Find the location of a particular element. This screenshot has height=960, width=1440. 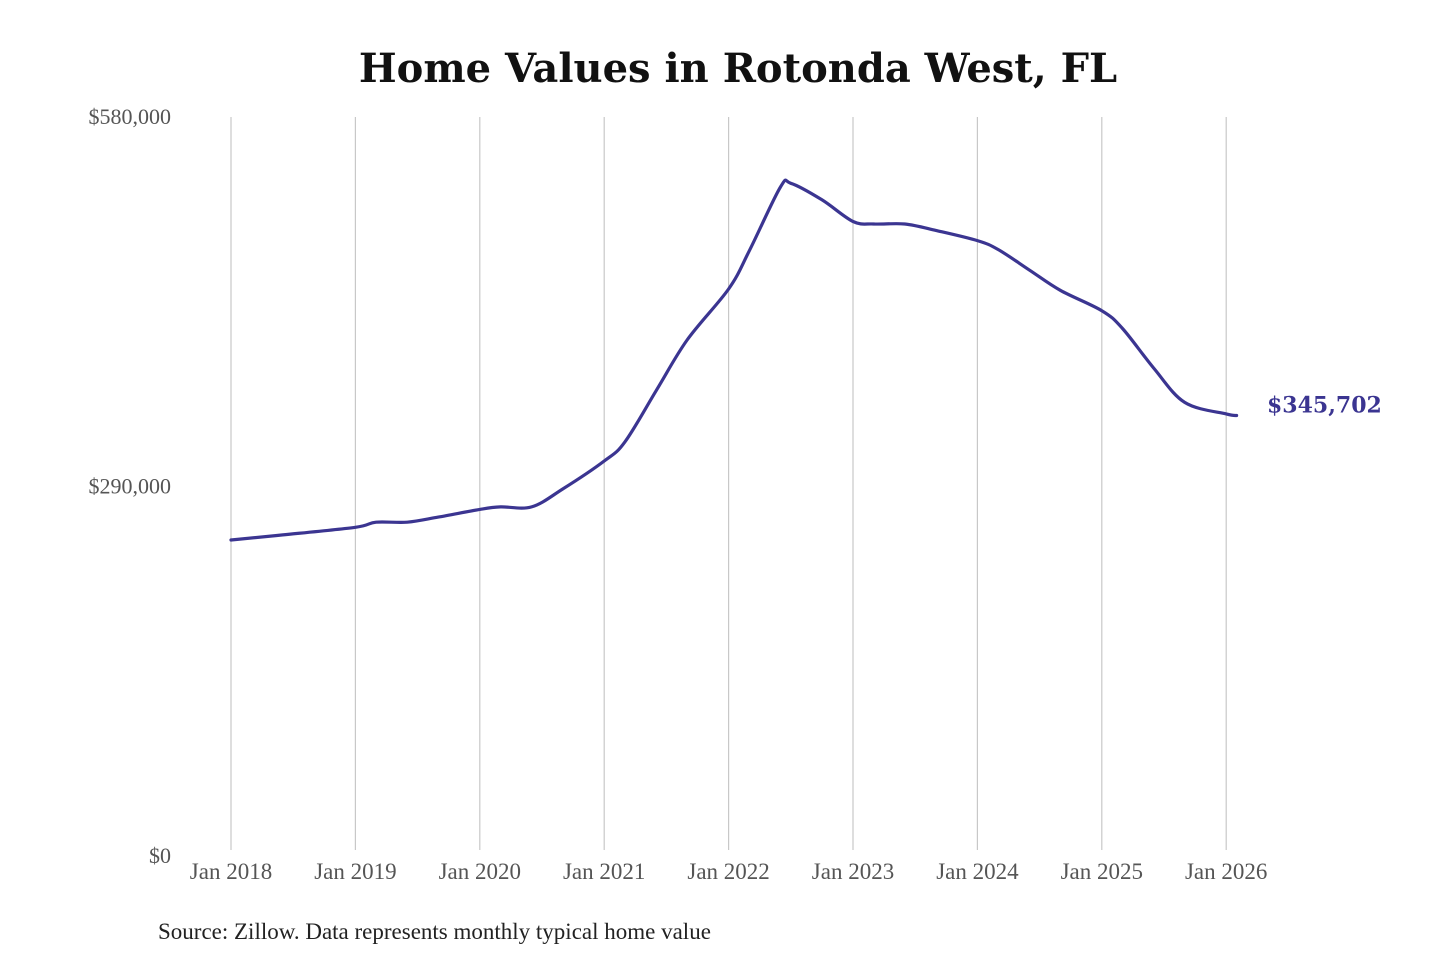

y-tick-label: $0 is located at coordinates (160, 855).